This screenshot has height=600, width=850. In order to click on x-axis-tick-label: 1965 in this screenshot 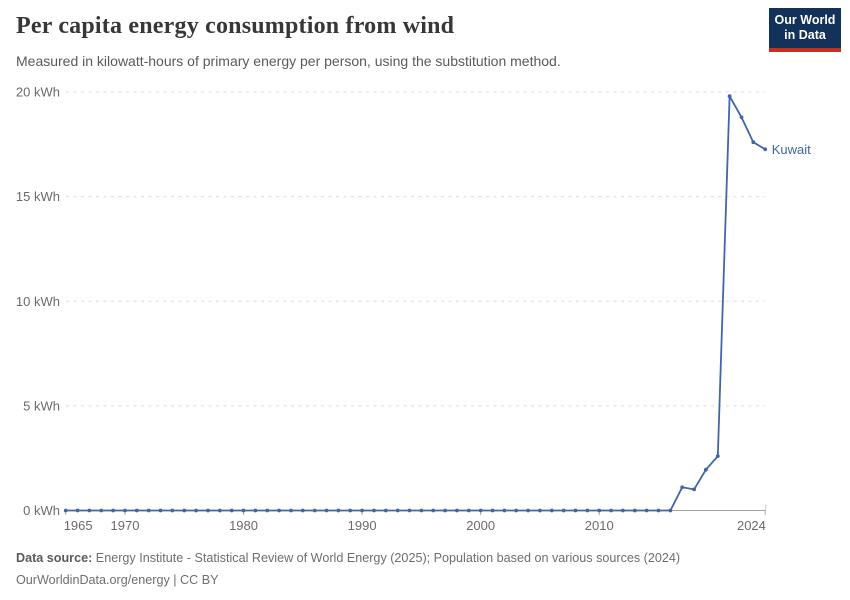, I will do `click(78, 525)`.